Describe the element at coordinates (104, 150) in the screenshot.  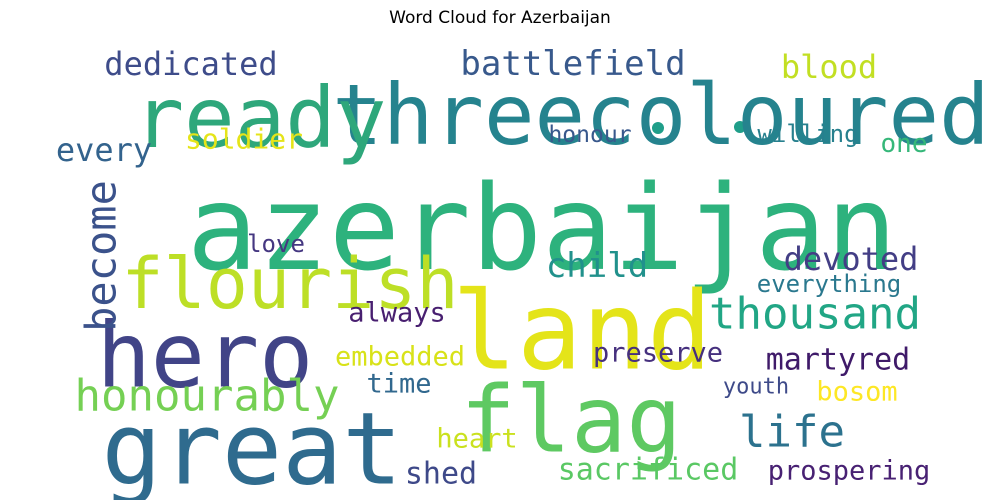
I see `word-every: every` at that location.